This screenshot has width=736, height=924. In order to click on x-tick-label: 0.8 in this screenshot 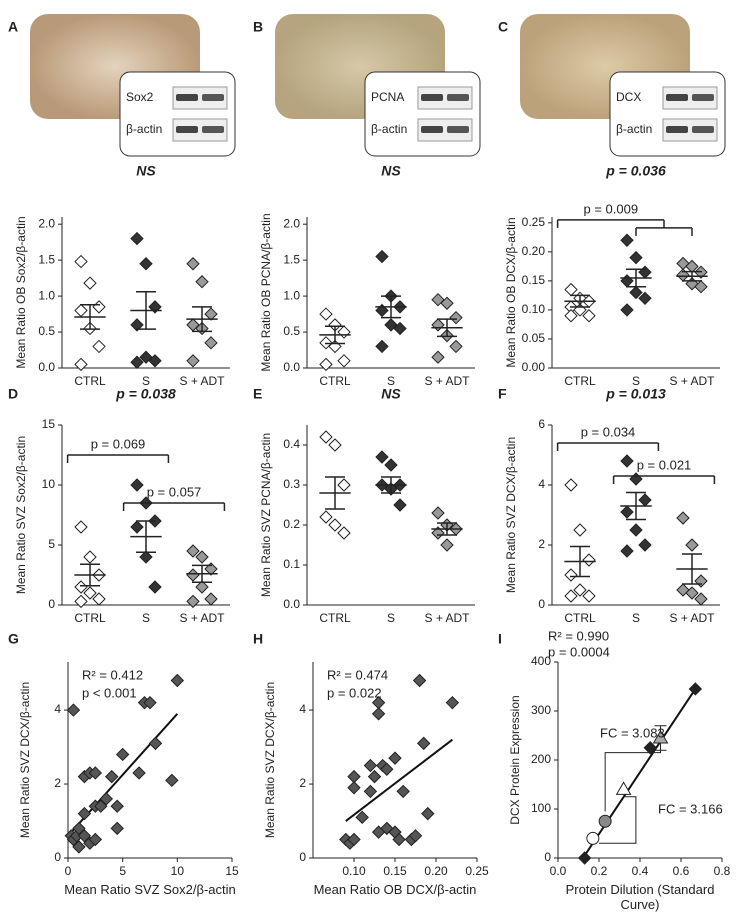, I will do `click(722, 871)`.